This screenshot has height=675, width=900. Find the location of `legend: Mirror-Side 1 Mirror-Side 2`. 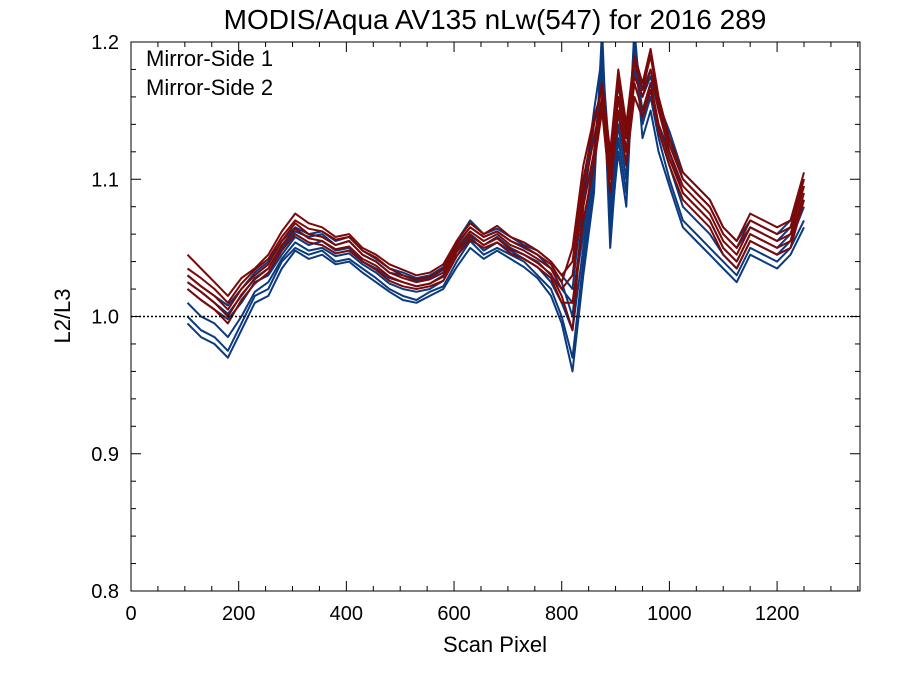

legend: Mirror-Side 1 Mirror-Side 2 is located at coordinates (209, 73).